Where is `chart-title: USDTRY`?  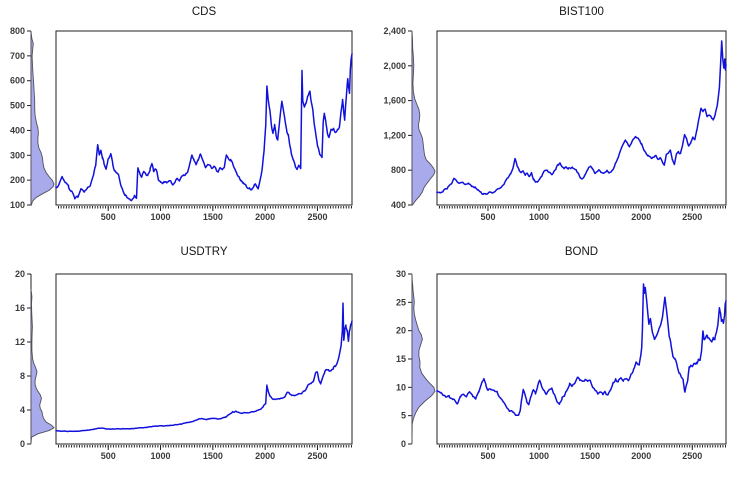 chart-title: USDTRY is located at coordinates (203, 252).